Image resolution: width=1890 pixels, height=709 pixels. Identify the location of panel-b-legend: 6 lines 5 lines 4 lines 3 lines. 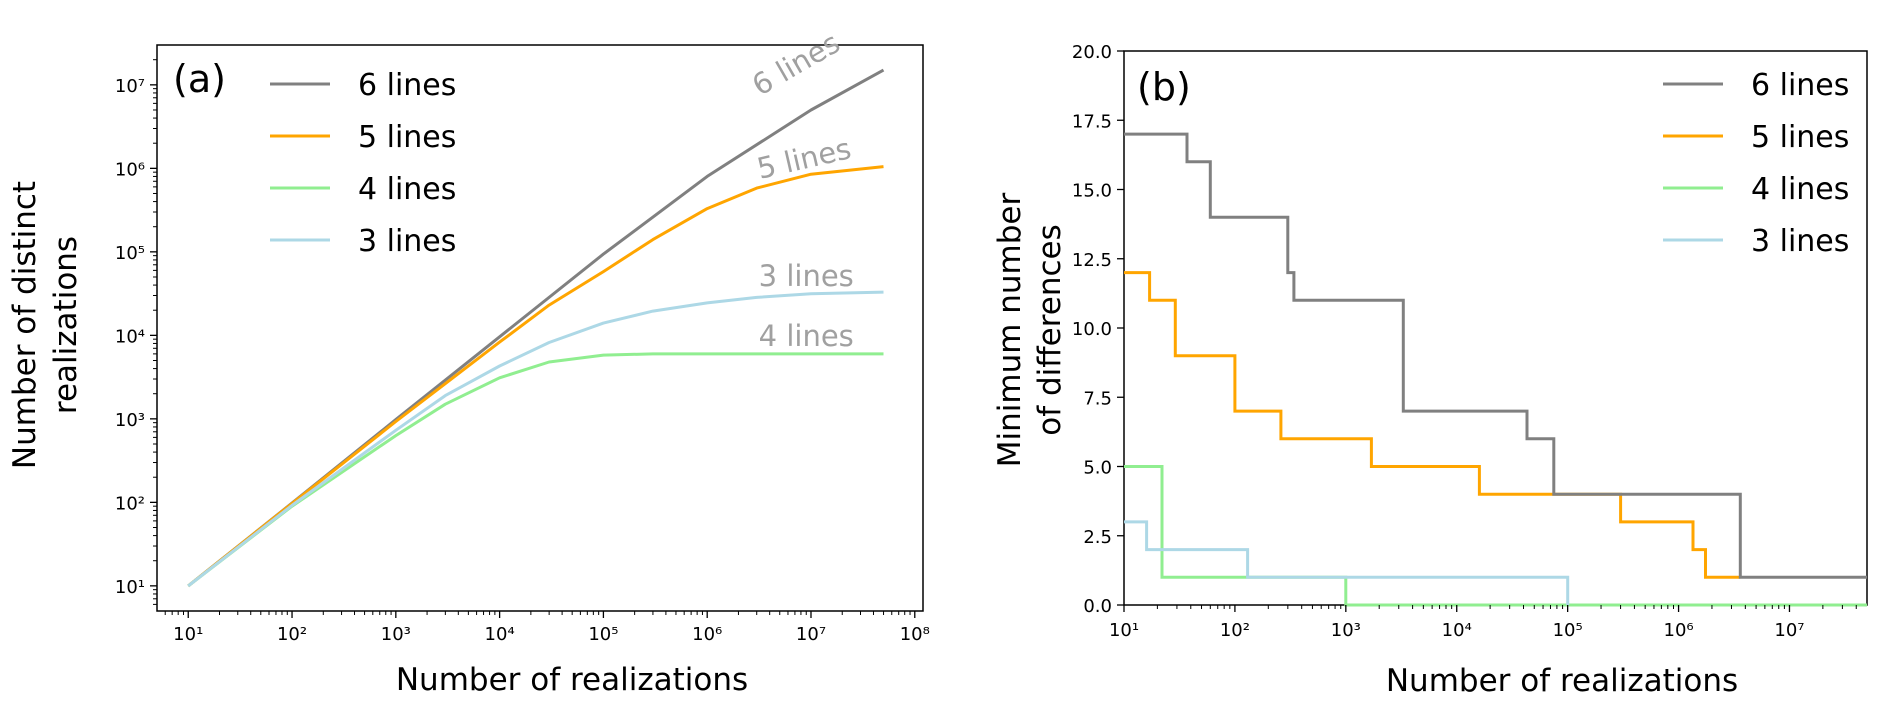
(1756, 163).